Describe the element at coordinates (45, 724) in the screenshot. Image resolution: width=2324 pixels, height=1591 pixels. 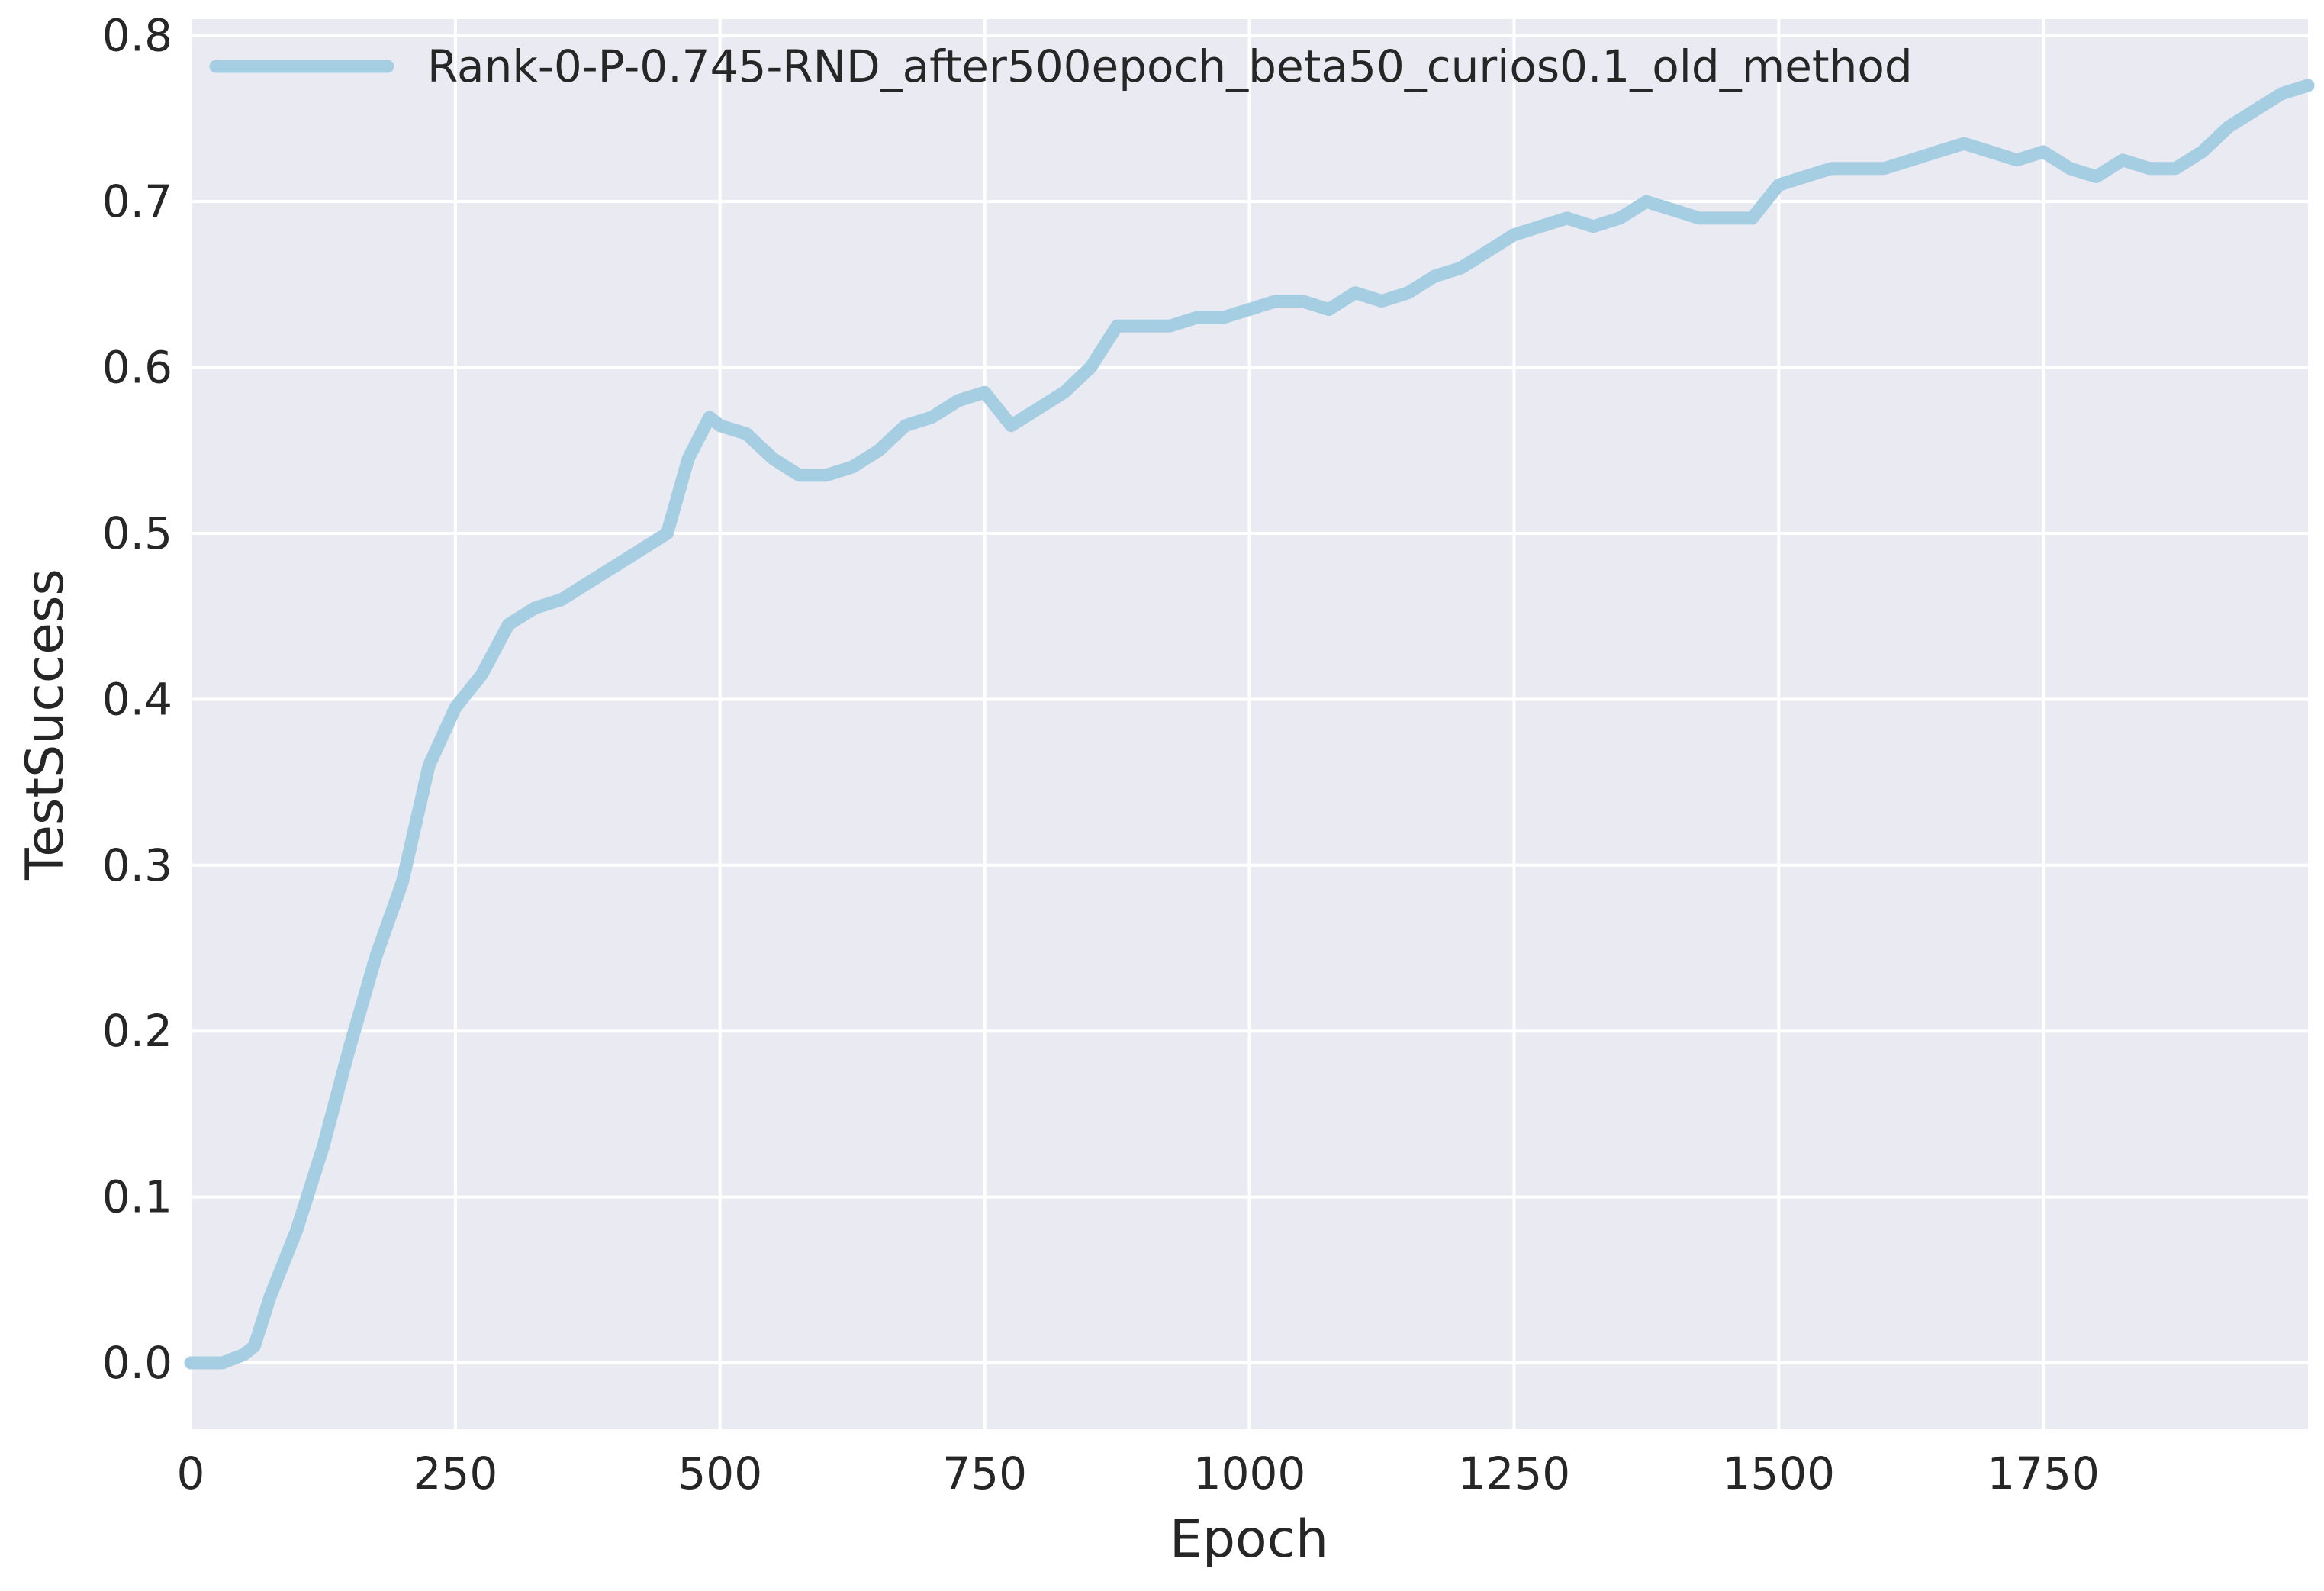
I see `y-axis-label: TestSuccess` at that location.